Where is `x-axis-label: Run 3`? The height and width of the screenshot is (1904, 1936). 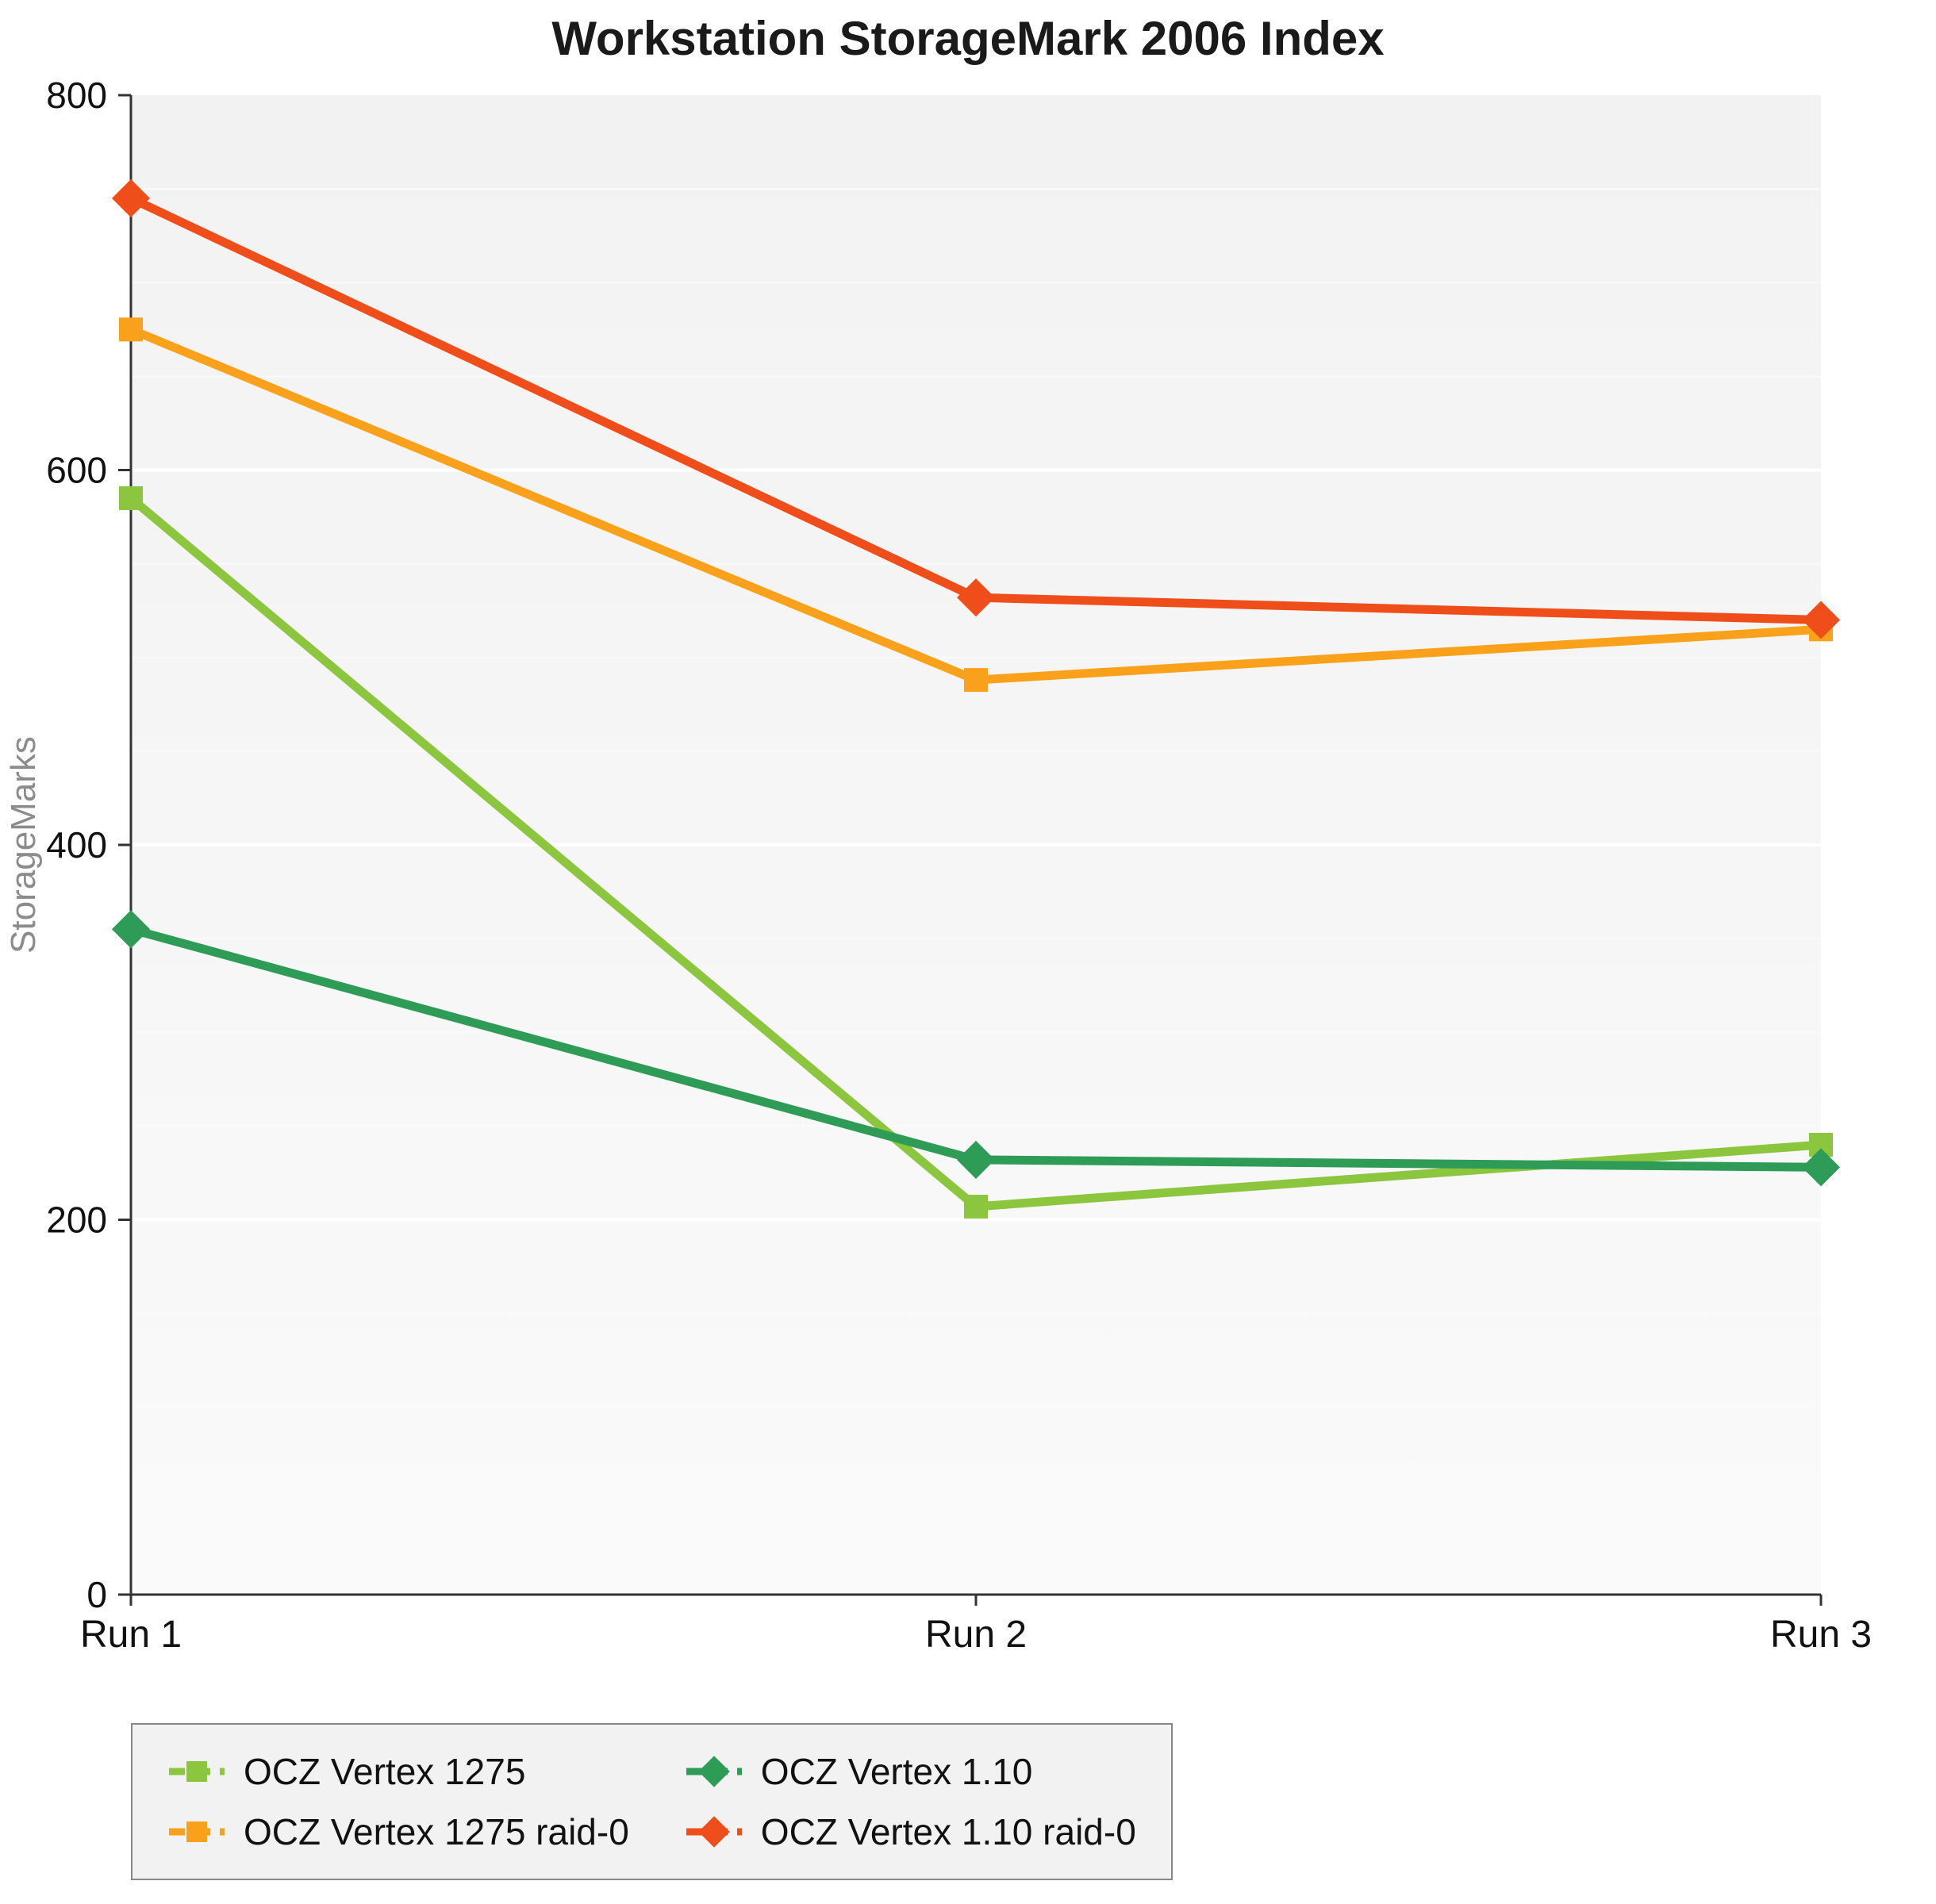 x-axis-label: Run 3 is located at coordinates (1821, 1635).